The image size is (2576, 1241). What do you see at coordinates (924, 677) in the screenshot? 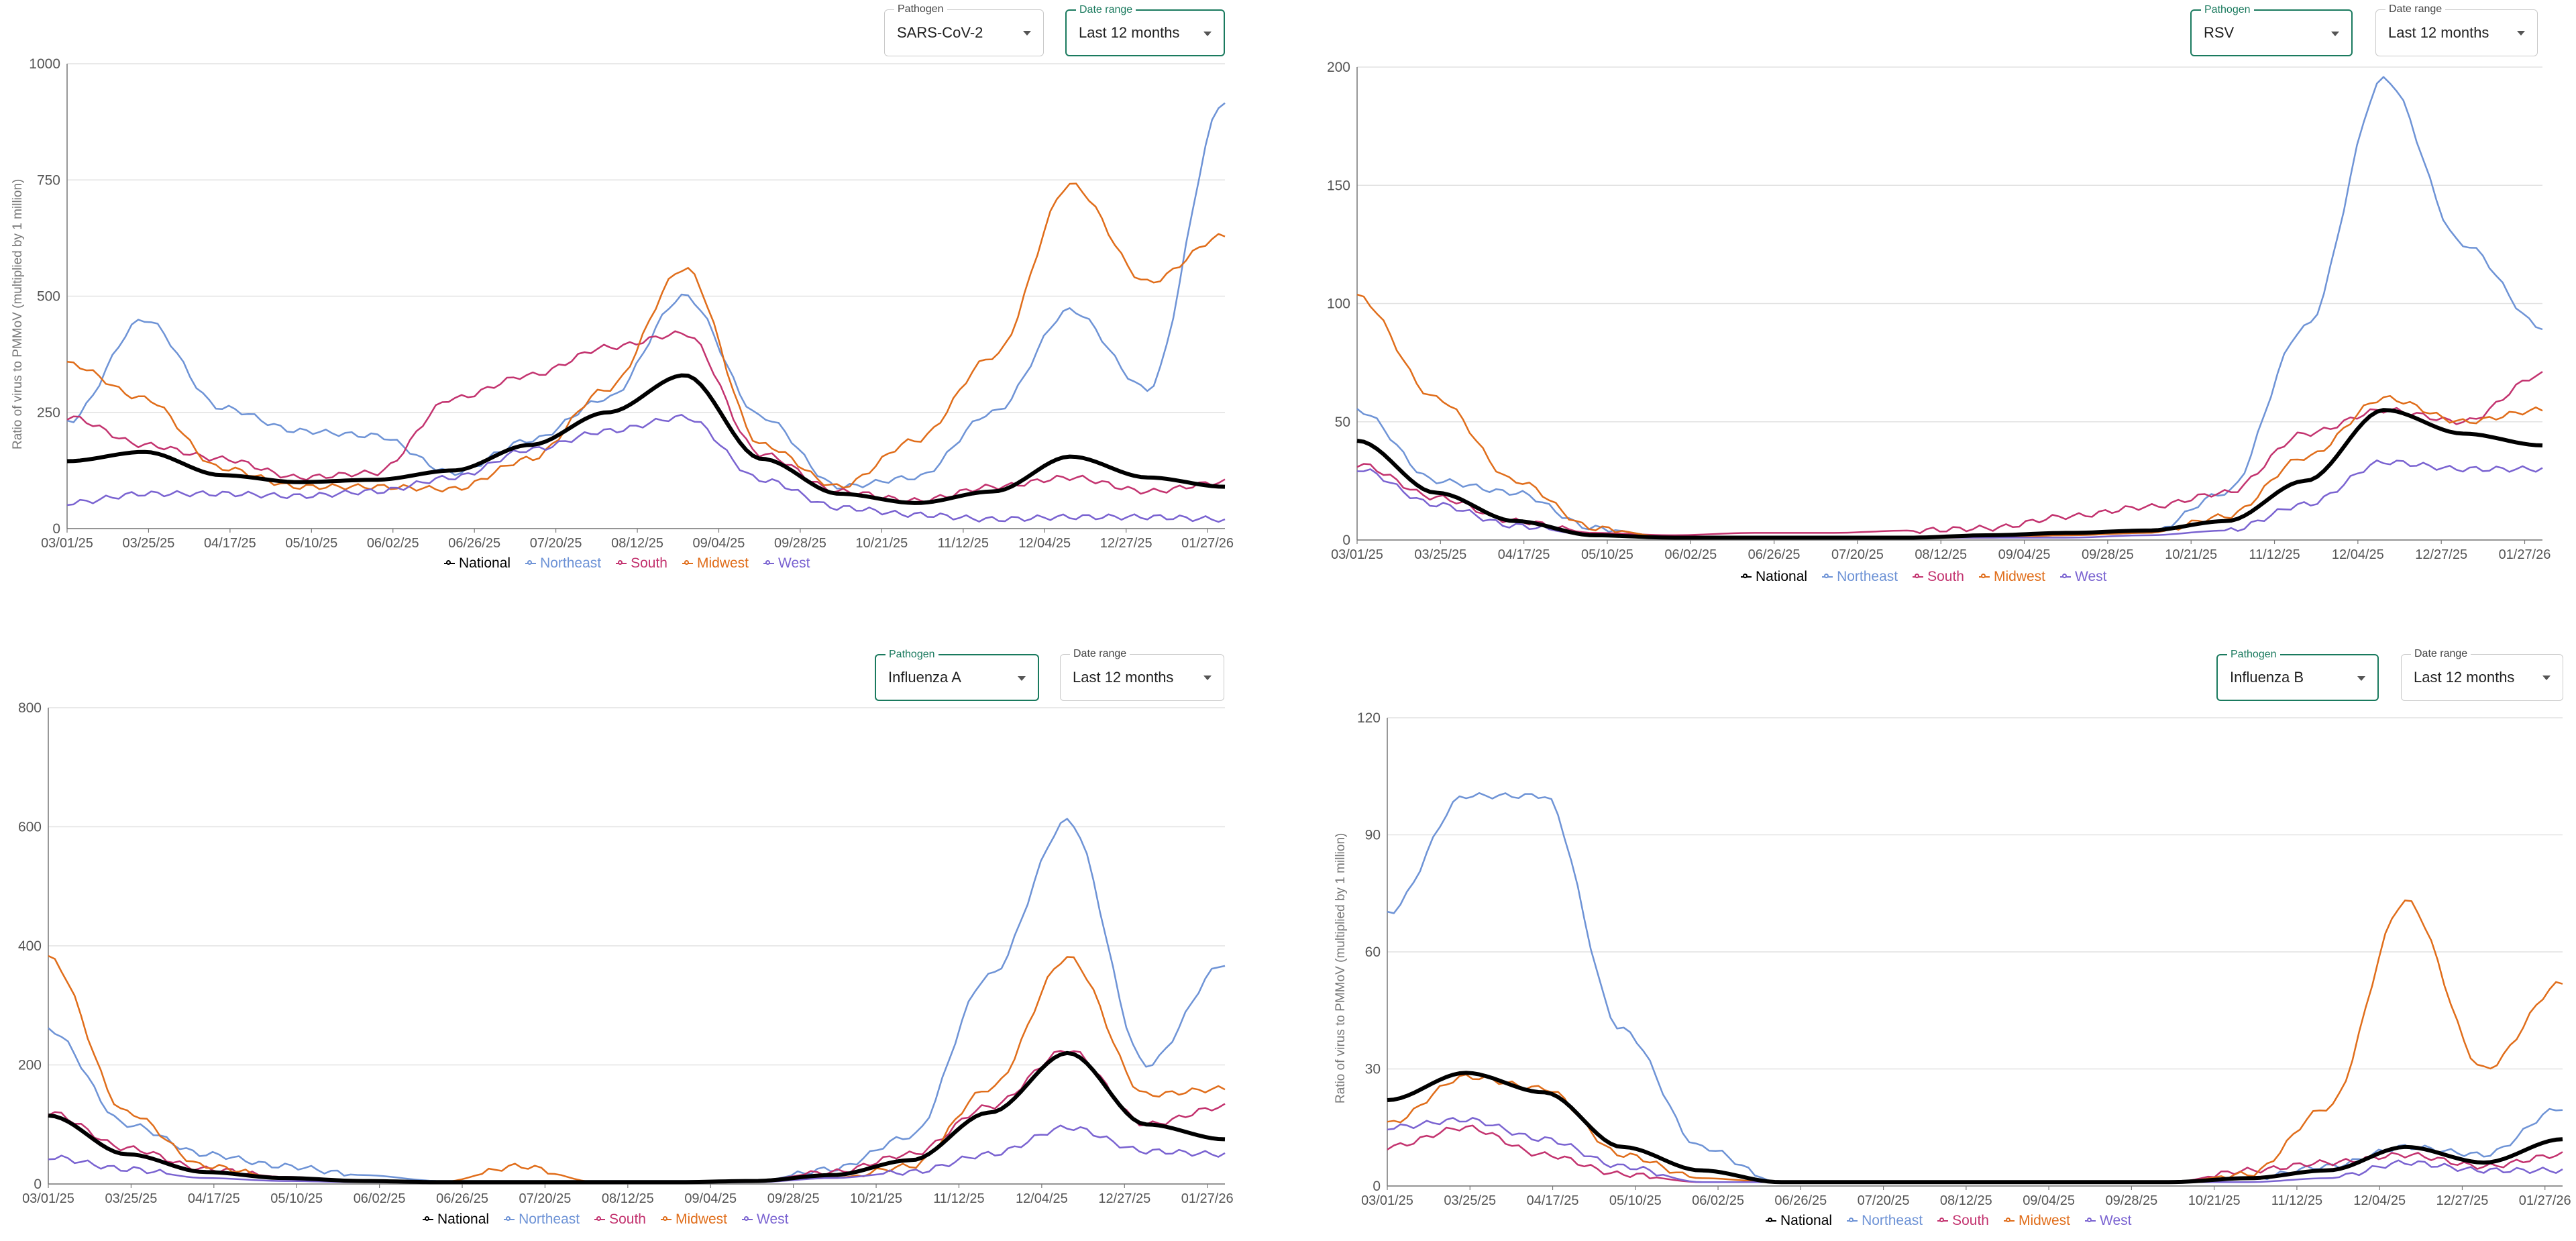
I see `pathogen-select-value: Influenza A` at bounding box center [924, 677].